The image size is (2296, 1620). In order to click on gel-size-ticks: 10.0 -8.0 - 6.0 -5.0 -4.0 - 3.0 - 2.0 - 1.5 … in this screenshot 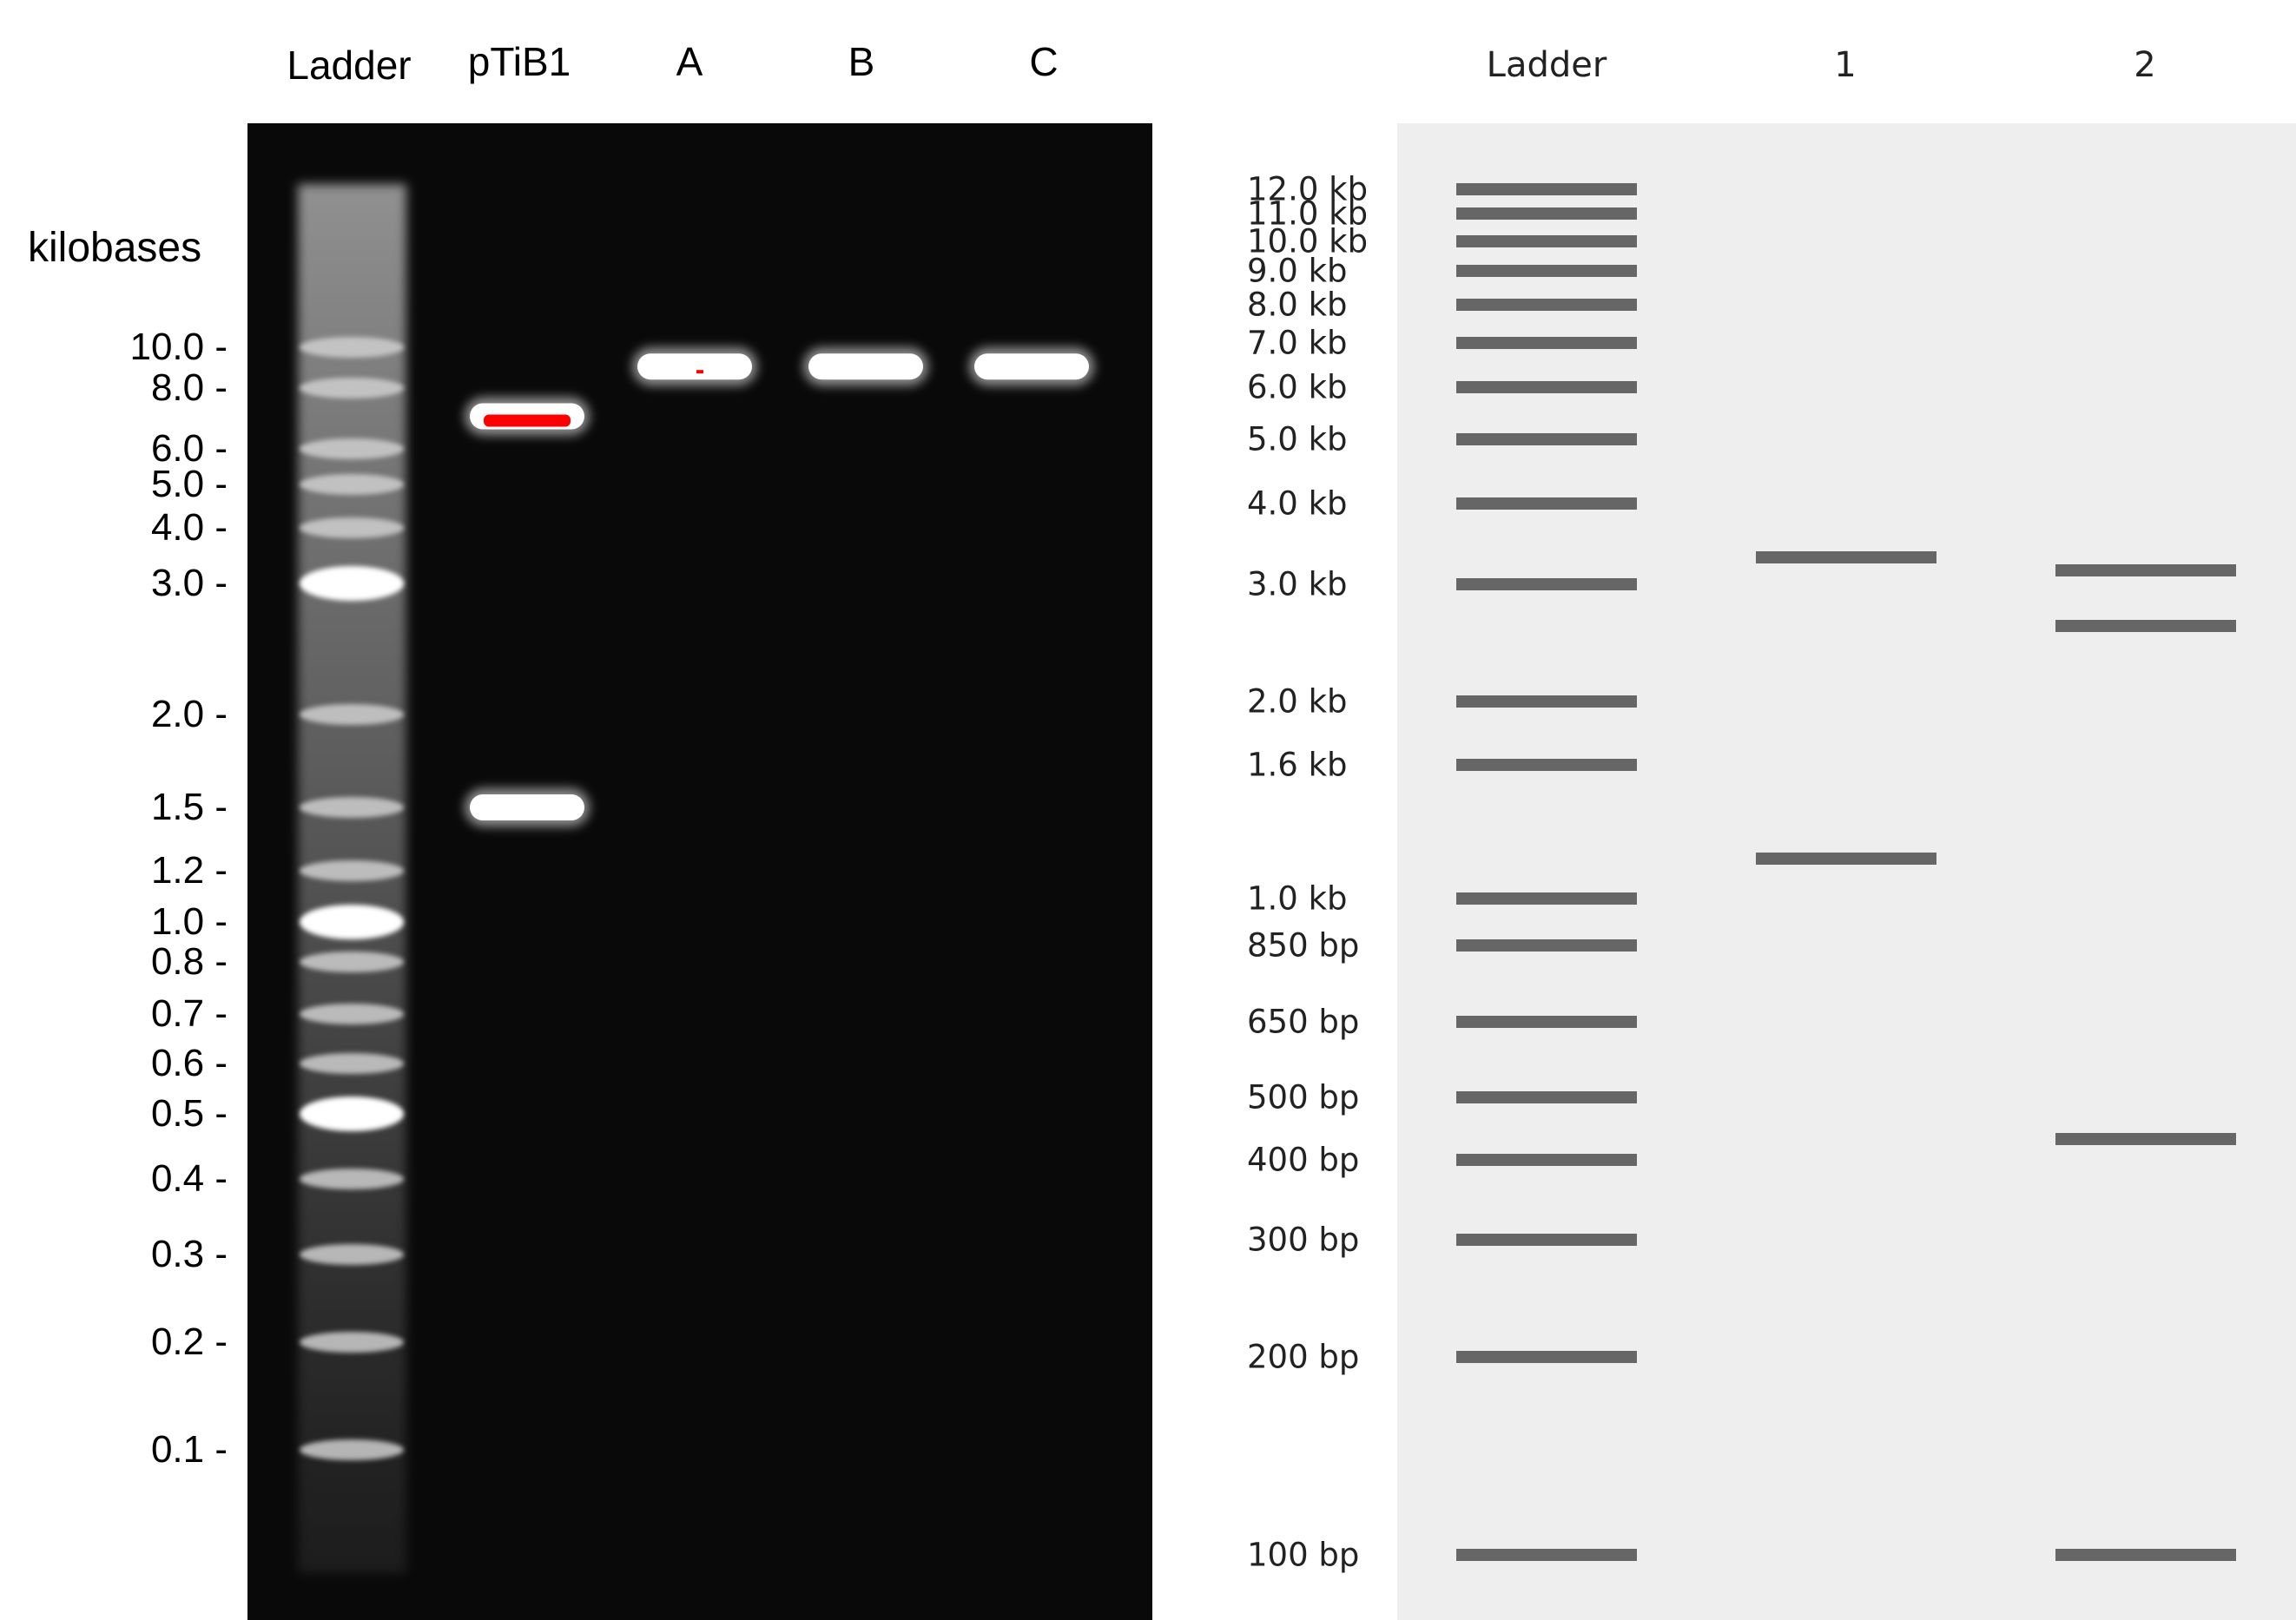, I will do `click(114, 801)`.